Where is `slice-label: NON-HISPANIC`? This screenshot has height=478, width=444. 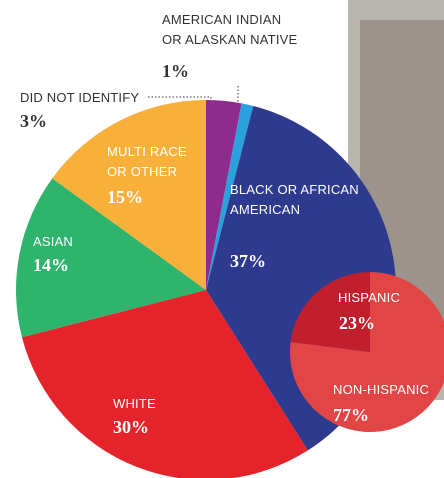 slice-label: NON-HISPANIC is located at coordinates (381, 389).